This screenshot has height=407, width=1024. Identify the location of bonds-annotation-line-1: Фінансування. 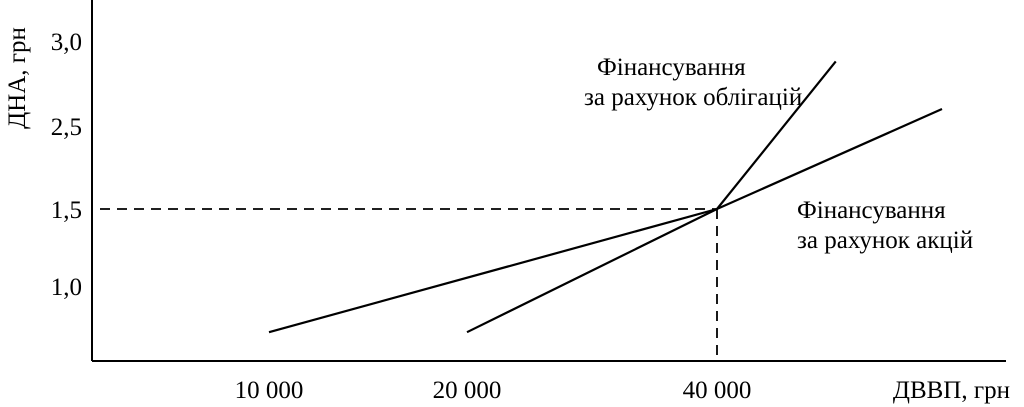
(671, 67).